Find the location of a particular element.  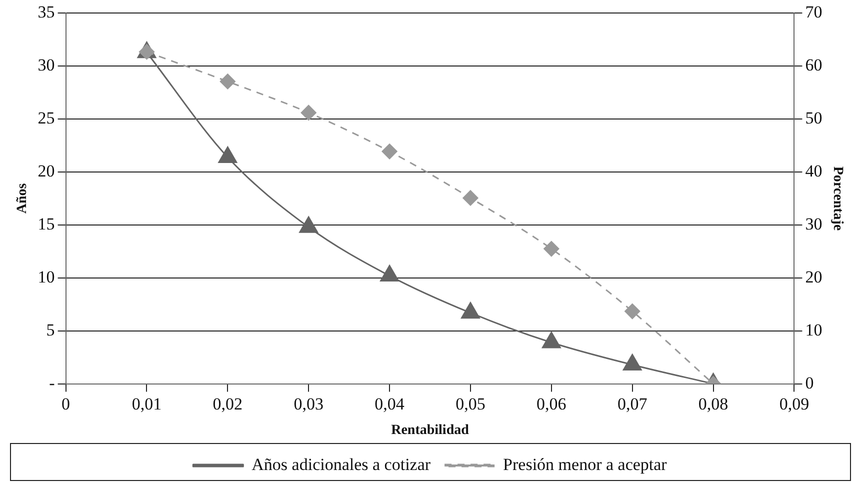

y2-tick-label: 40 is located at coordinates (813, 170).